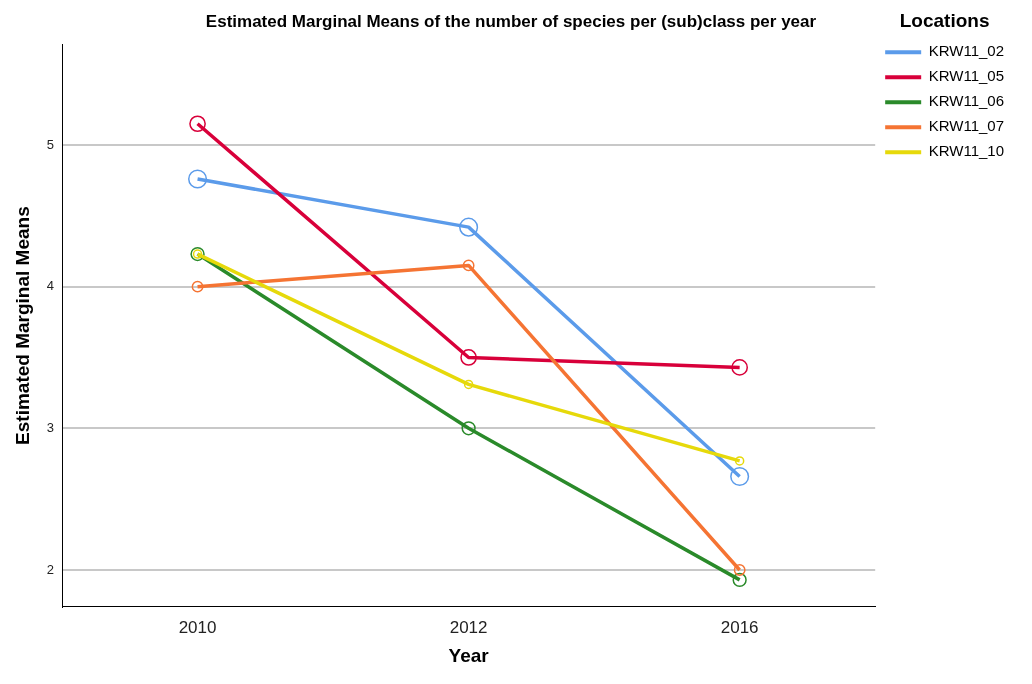  What do you see at coordinates (468, 627) in the screenshot?
I see `x-tick-label: 2012` at bounding box center [468, 627].